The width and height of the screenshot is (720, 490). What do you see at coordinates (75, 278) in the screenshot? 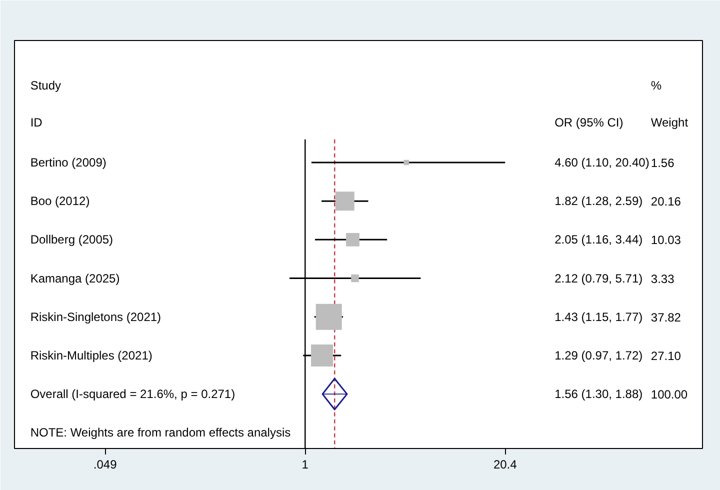
I see `y-tick-label: Kamanga (2025)` at bounding box center [75, 278].